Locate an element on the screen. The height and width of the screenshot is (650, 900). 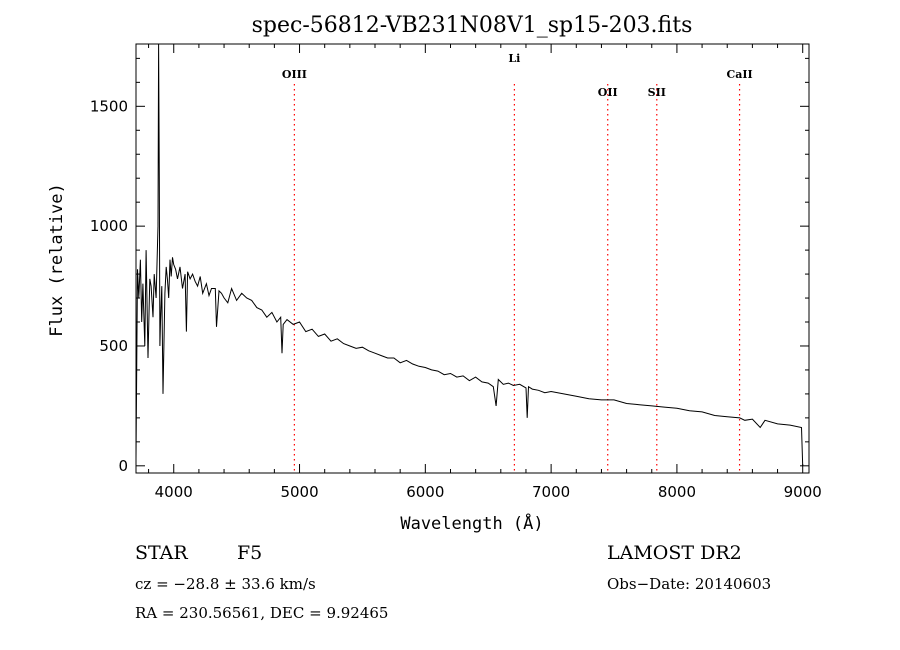
marker-label: Li is located at coordinates (514, 58).